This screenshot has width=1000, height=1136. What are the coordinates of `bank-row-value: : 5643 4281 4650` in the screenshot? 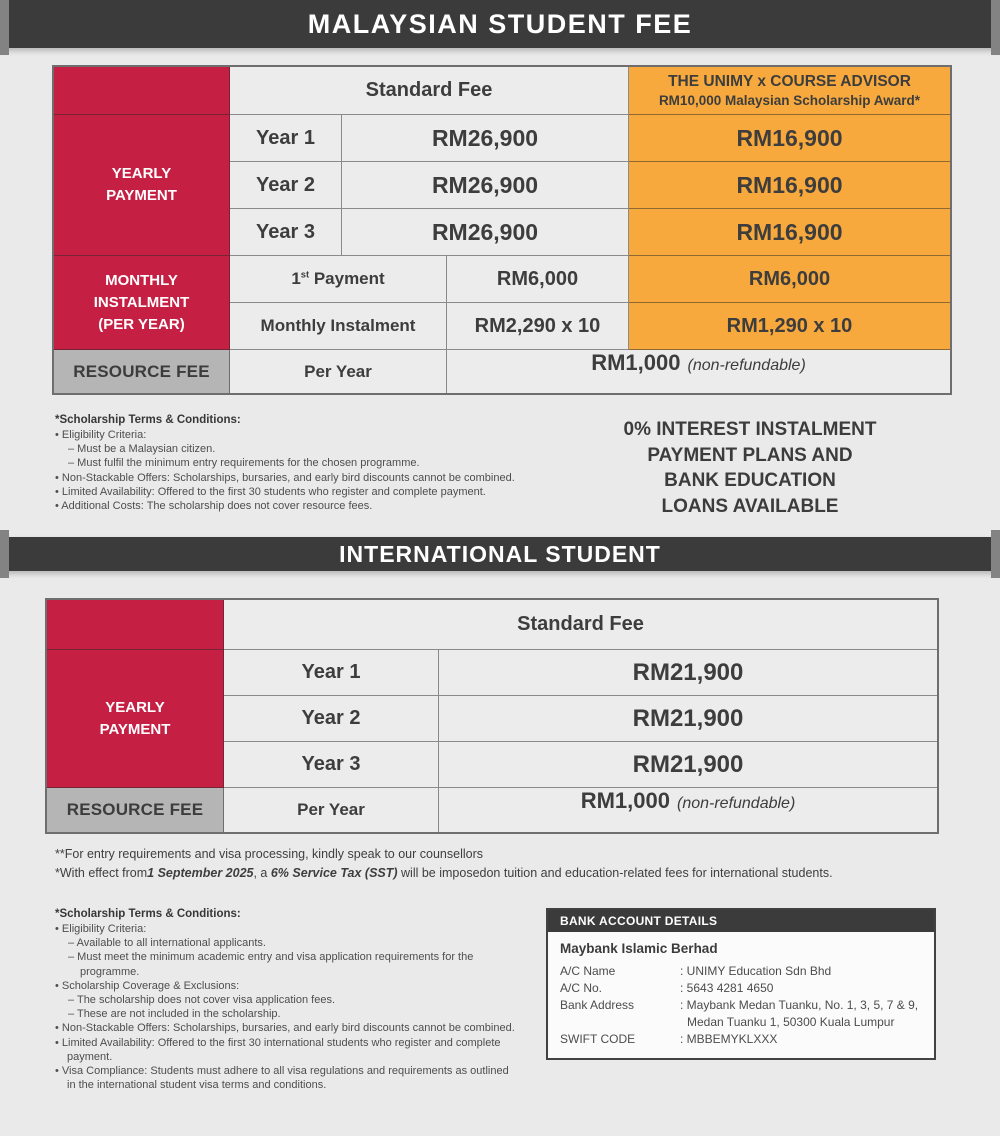 It's located at (727, 988).